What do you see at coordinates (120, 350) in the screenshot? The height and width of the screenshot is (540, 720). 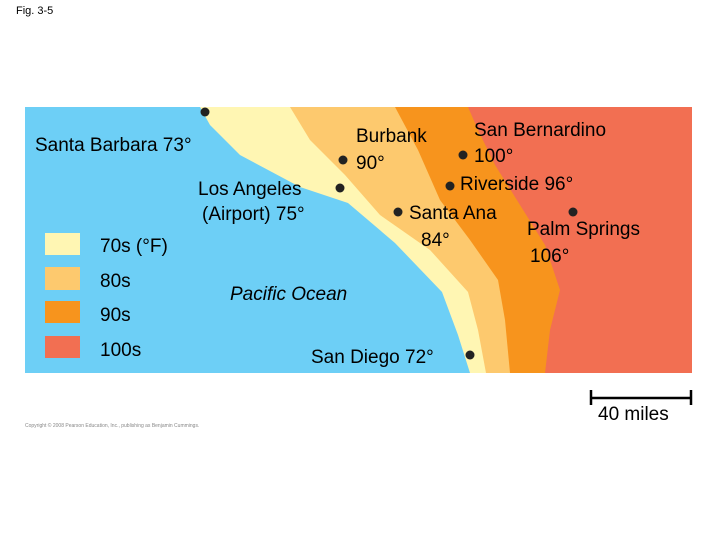 I see `legend-label: 100s` at bounding box center [120, 350].